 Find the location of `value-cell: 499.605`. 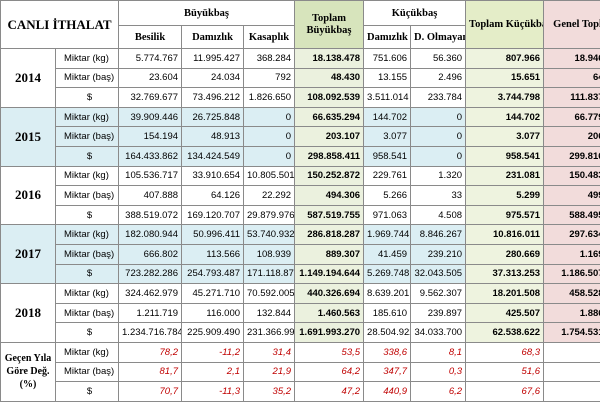

value-cell: 499.605 is located at coordinates (571, 195).